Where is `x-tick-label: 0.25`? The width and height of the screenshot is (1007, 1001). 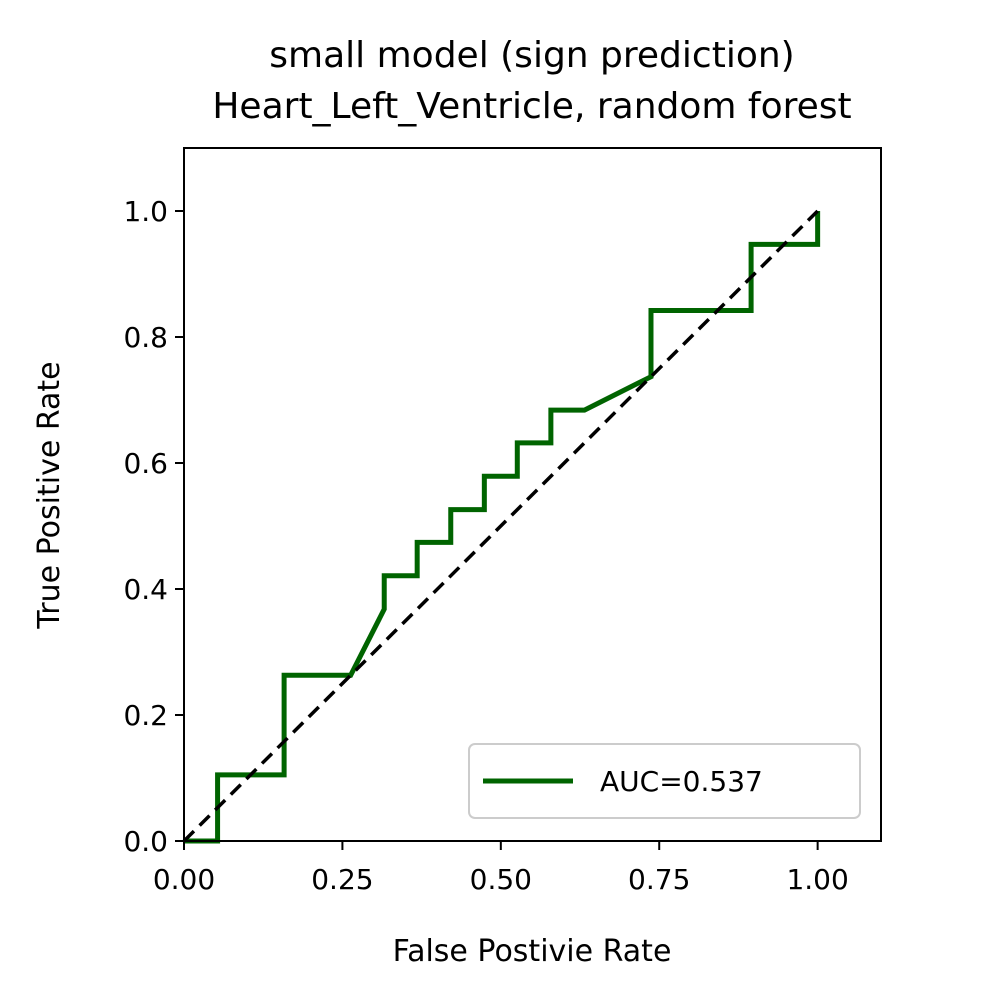 x-tick-label: 0.25 is located at coordinates (342, 879).